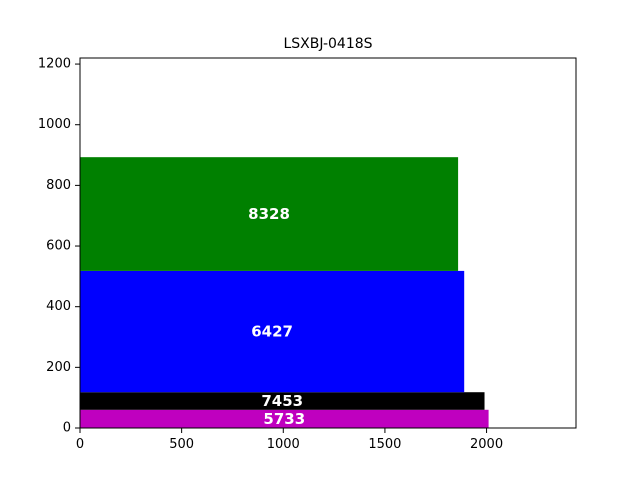 The height and width of the screenshot is (480, 640). What do you see at coordinates (384, 444) in the screenshot?
I see `x-tick-label: 1500` at bounding box center [384, 444].